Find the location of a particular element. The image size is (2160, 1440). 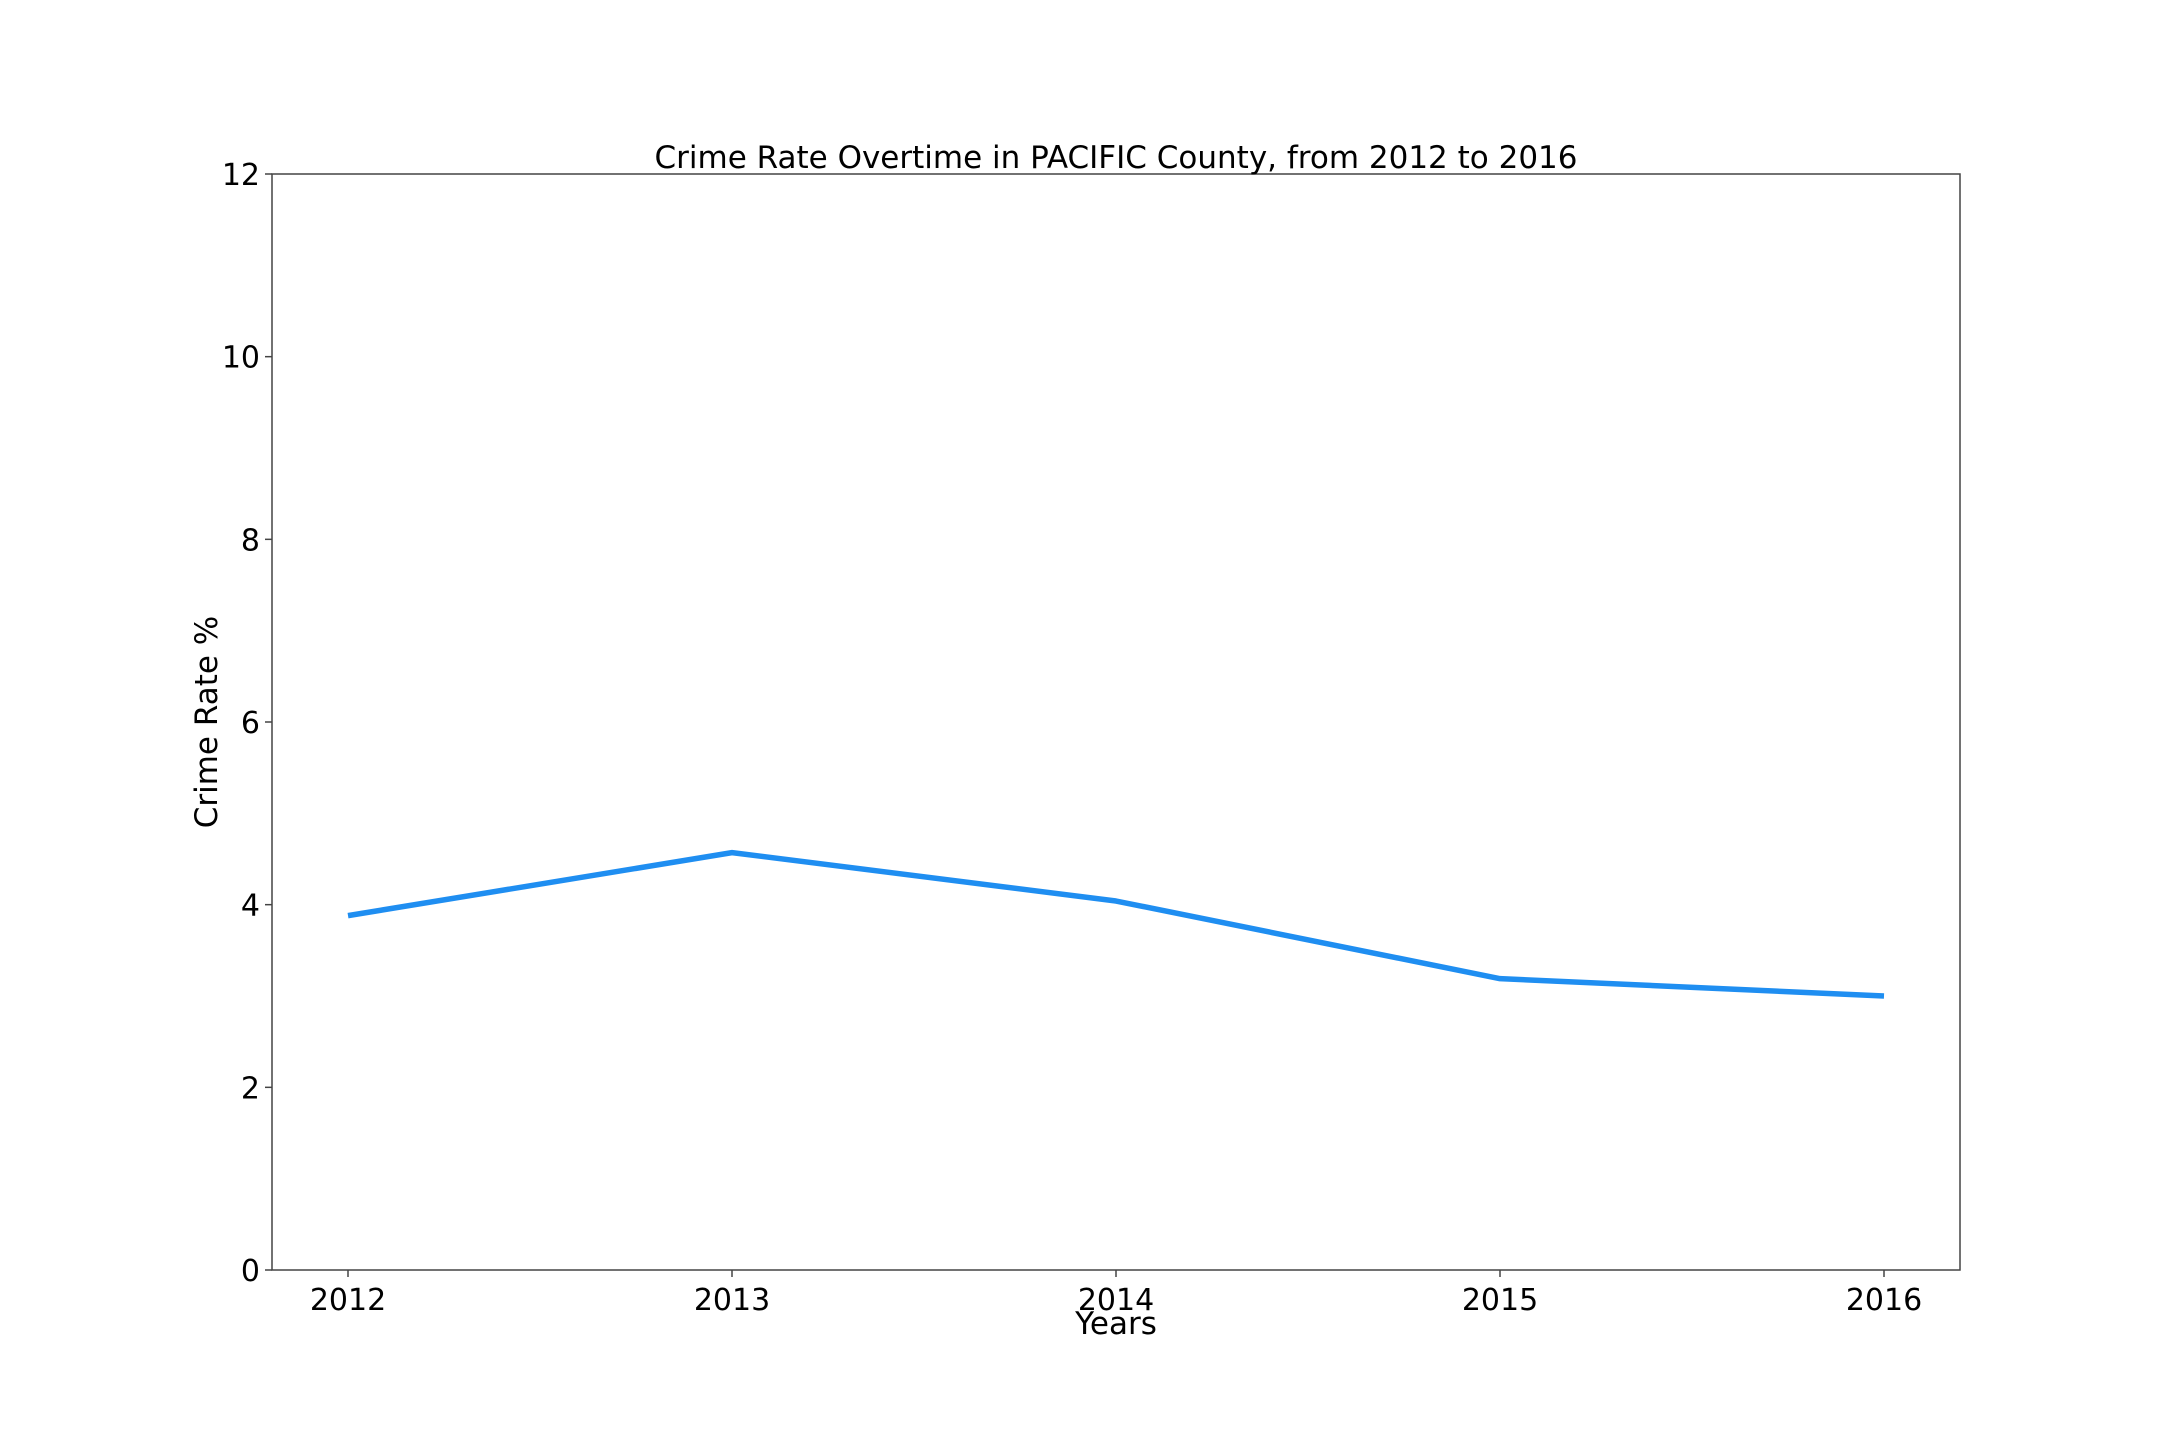

y-tick-label-4: 4 is located at coordinates (250, 906).